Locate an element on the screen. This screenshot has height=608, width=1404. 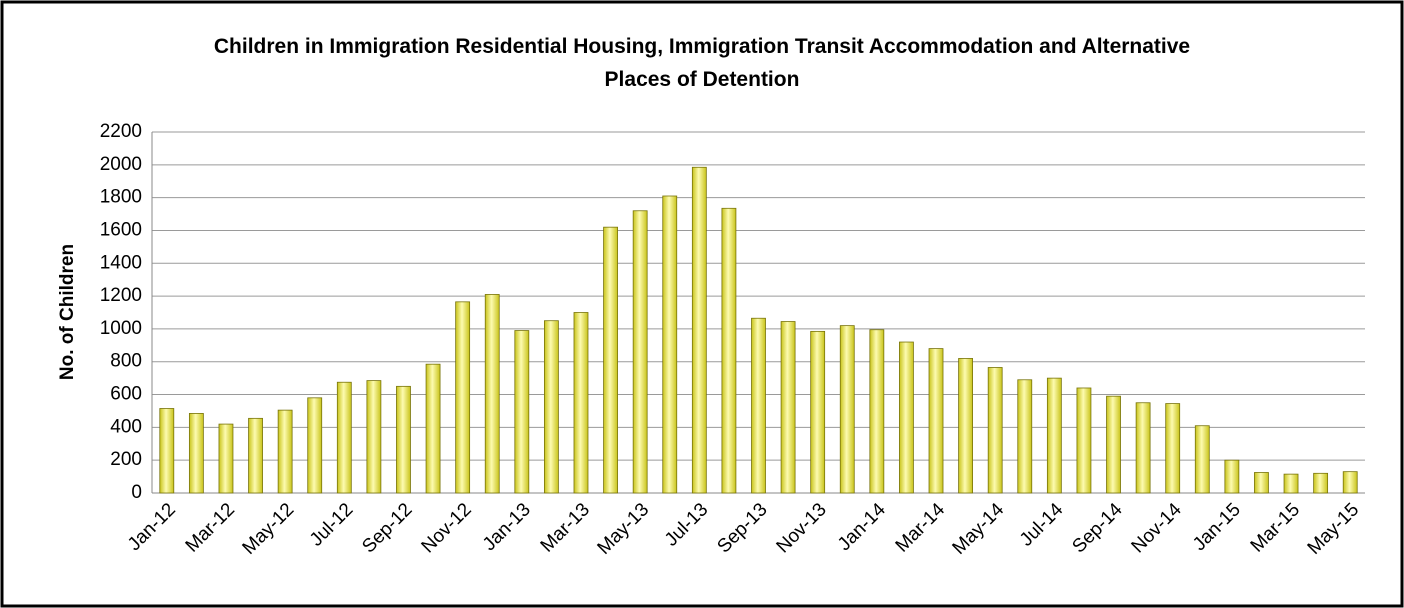
y-tick-label: 2200 is located at coordinates (121, 131).